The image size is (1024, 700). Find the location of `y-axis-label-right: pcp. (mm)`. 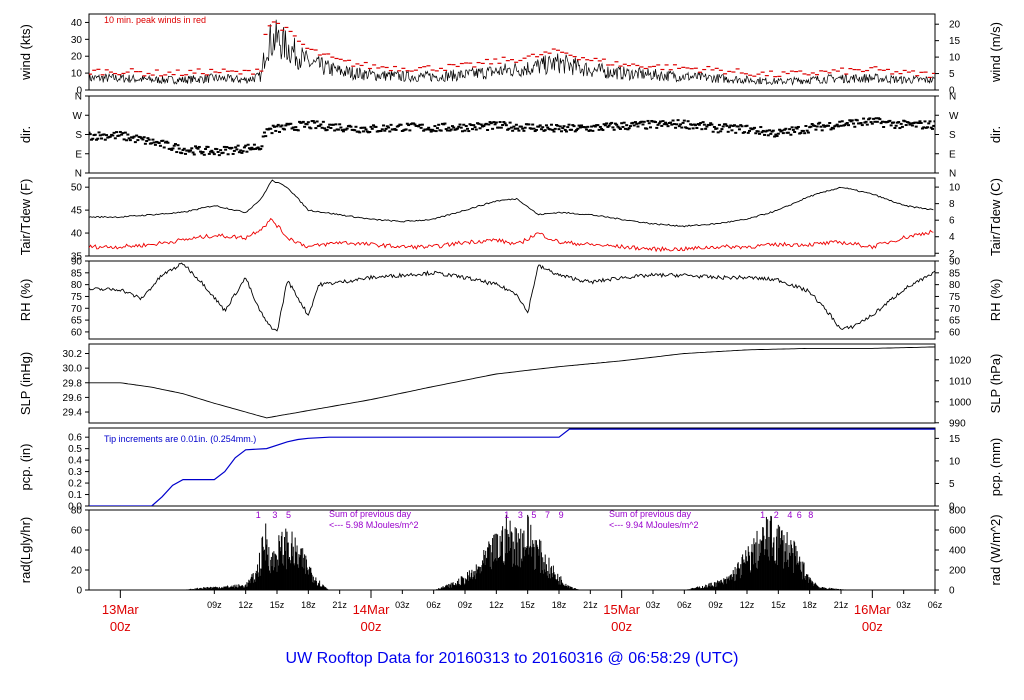

y-axis-label-right: pcp. (mm) is located at coordinates (995, 467).